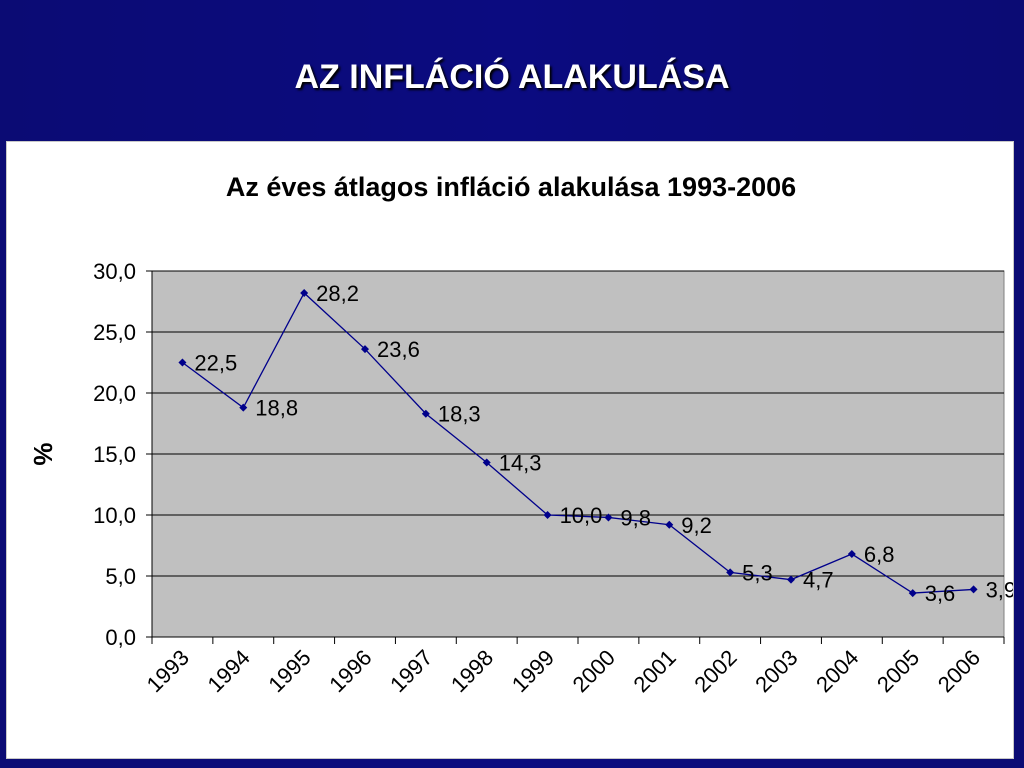 This screenshot has height=768, width=1024. I want to click on data-label: 23,6, so click(398, 349).